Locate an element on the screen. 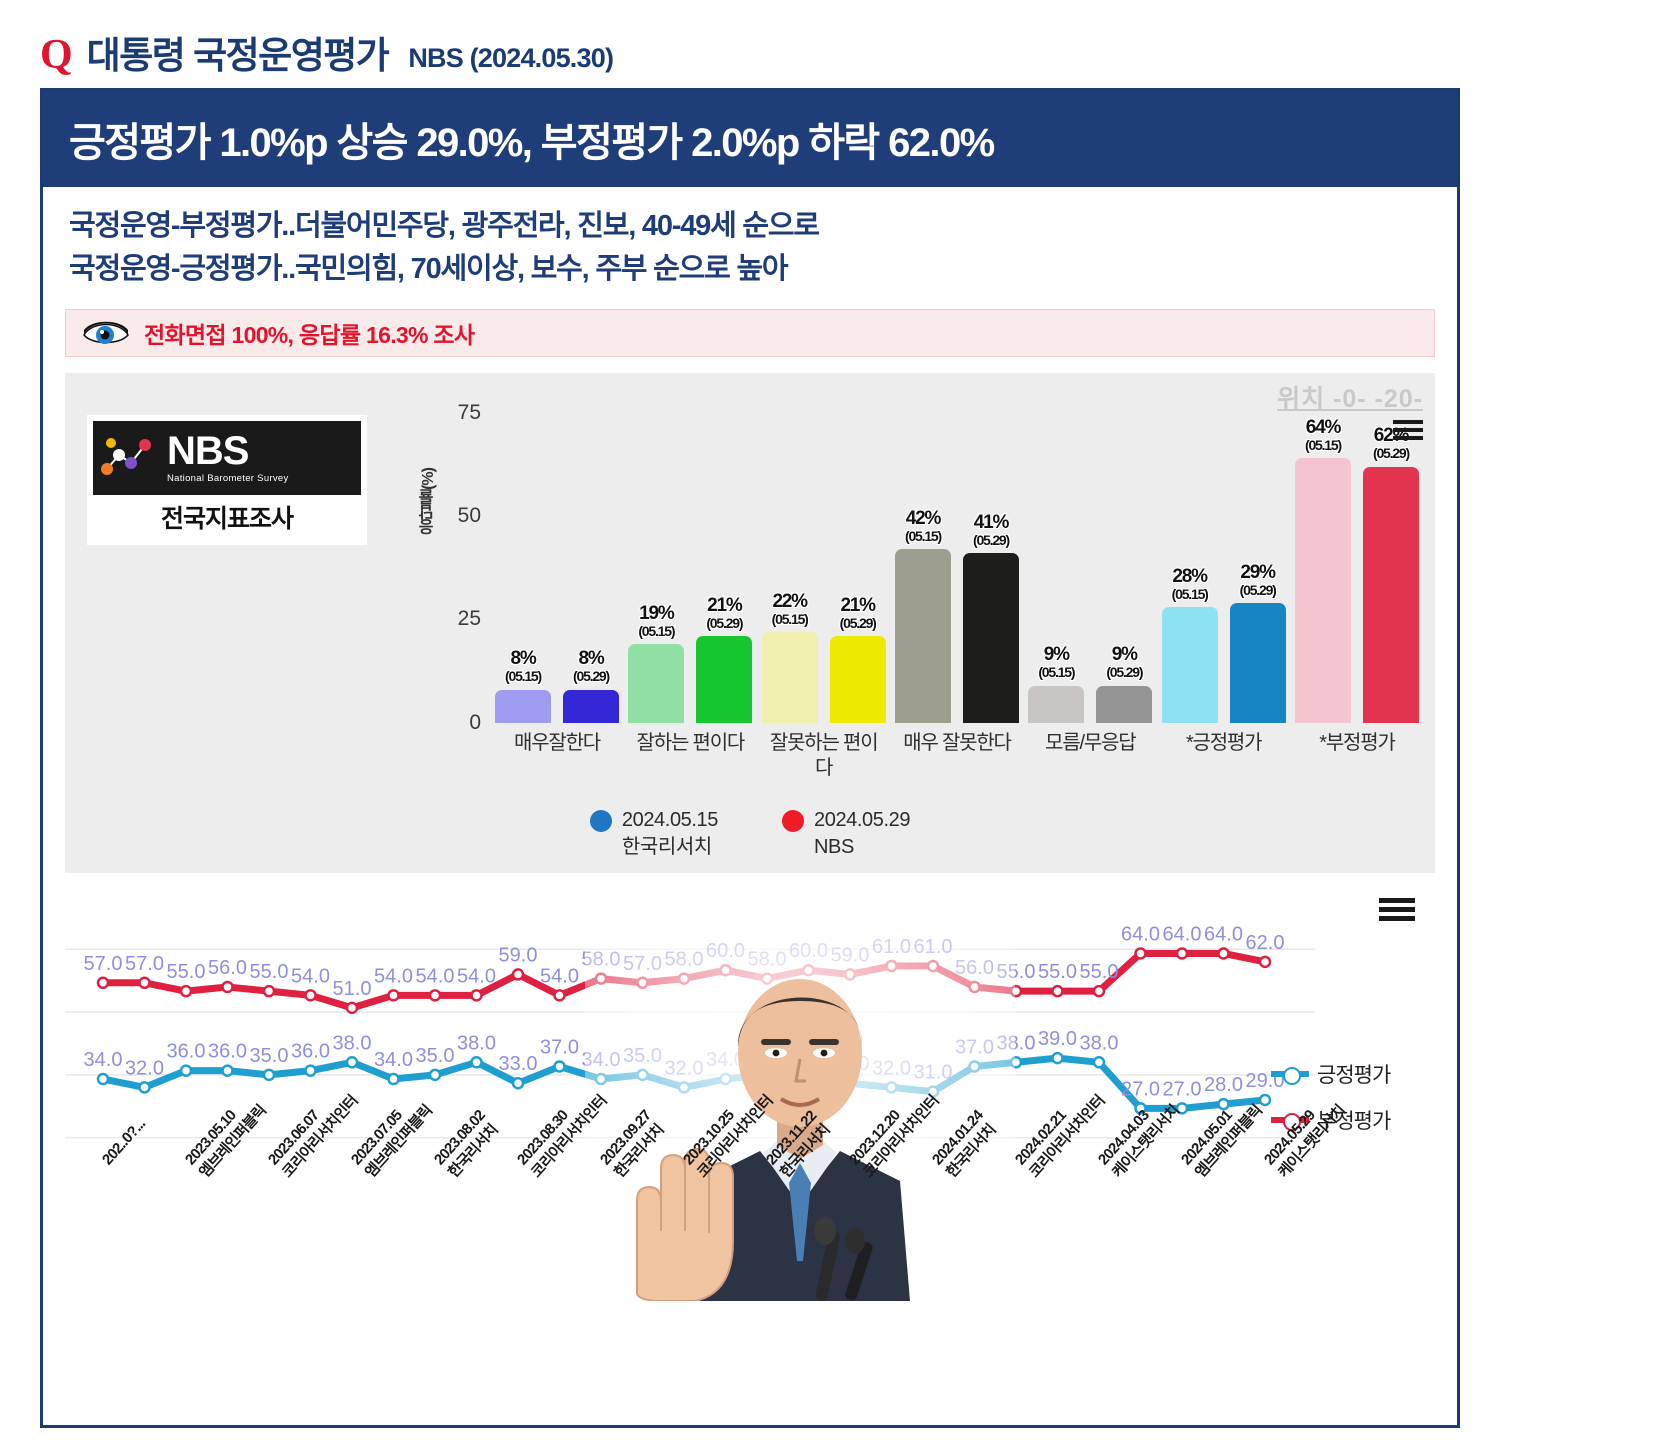  bar-wrapper: 41% (05.29) is located at coordinates (990, 568).